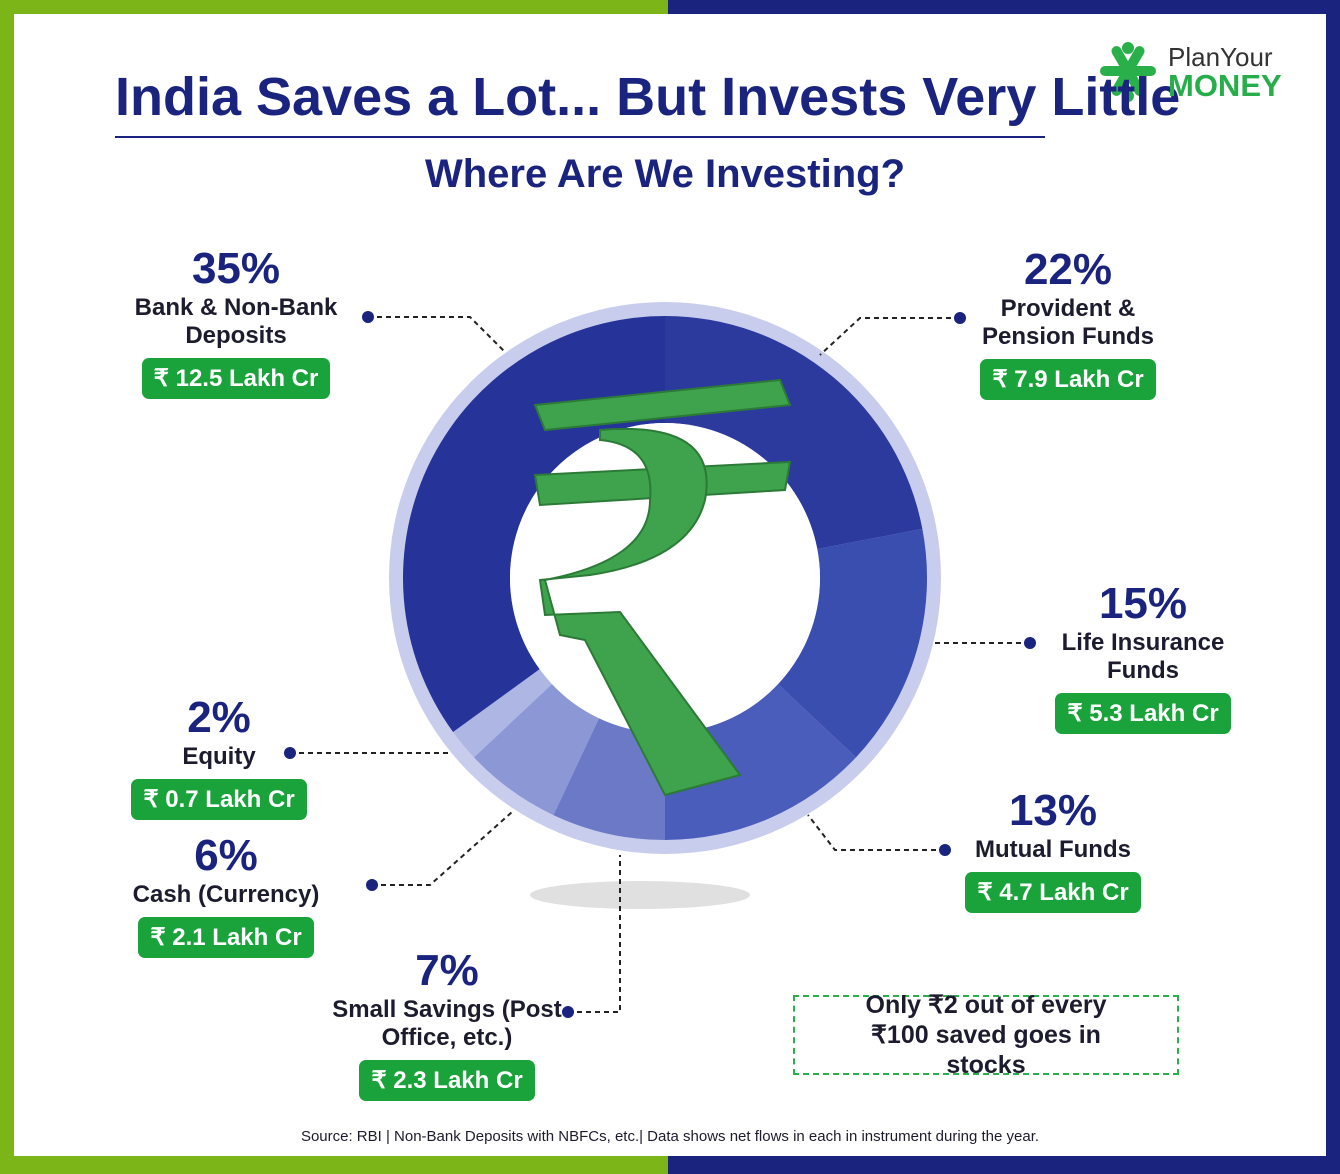 Image resolution: width=1340 pixels, height=1174 pixels. I want to click on amount-badge: ₹ 2.3 Lakh Cr, so click(447, 1080).